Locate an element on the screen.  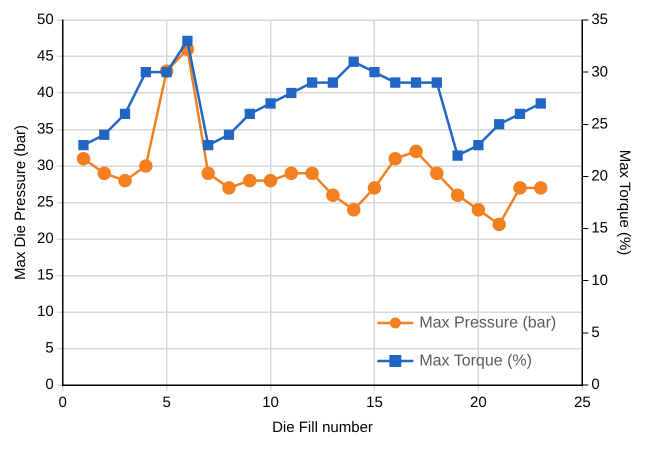
legend-label: Max Pressure (bar) is located at coordinates (487, 323).